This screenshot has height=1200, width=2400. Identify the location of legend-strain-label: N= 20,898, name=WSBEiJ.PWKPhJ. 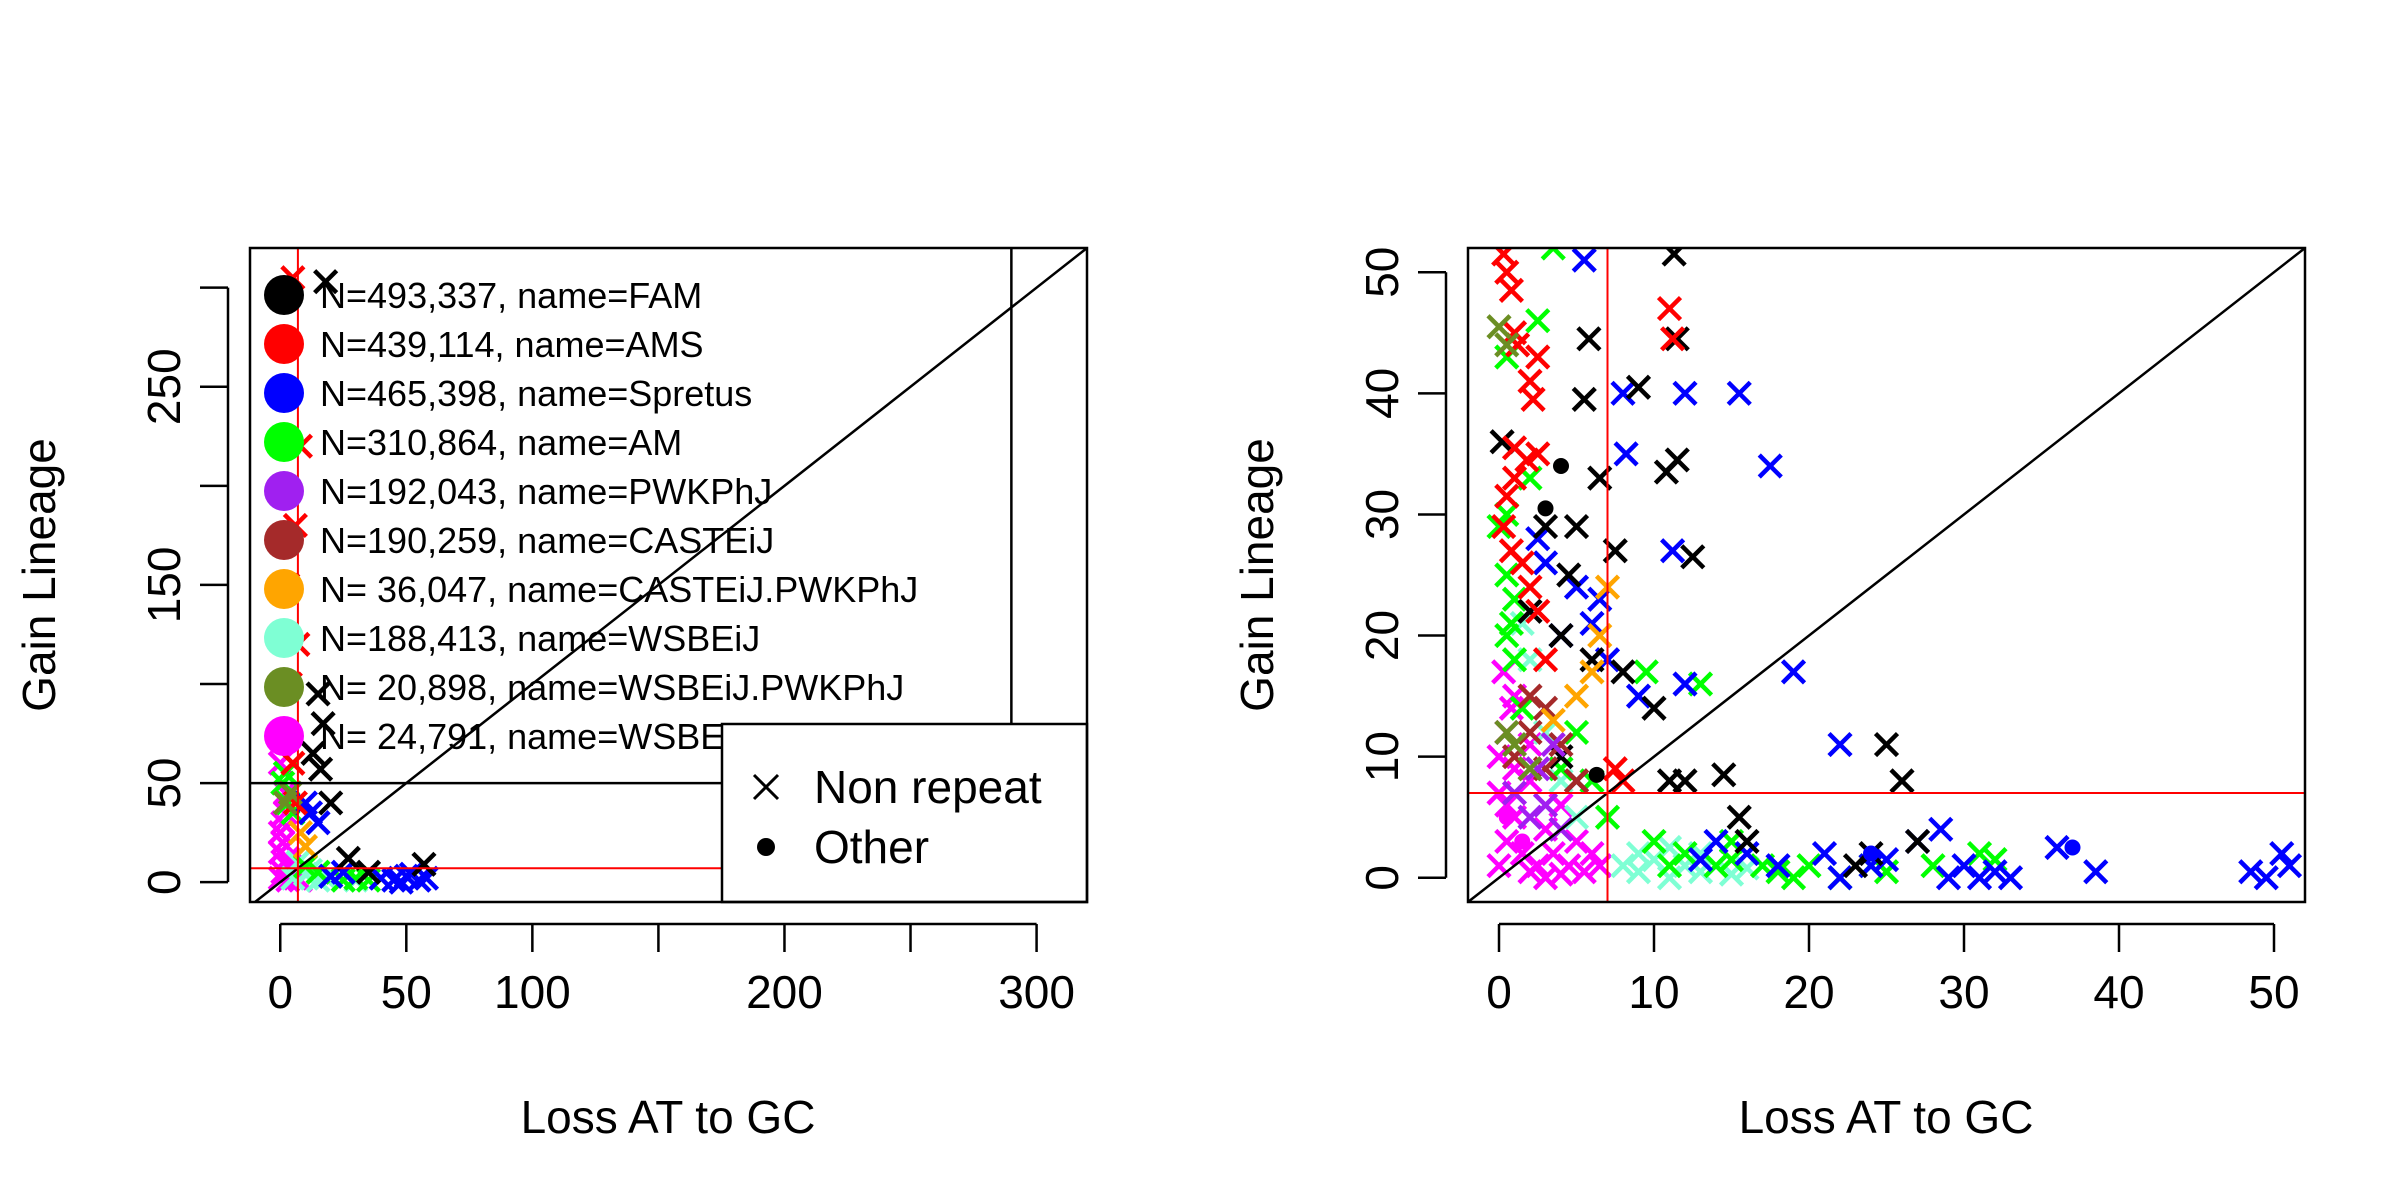
(612, 687).